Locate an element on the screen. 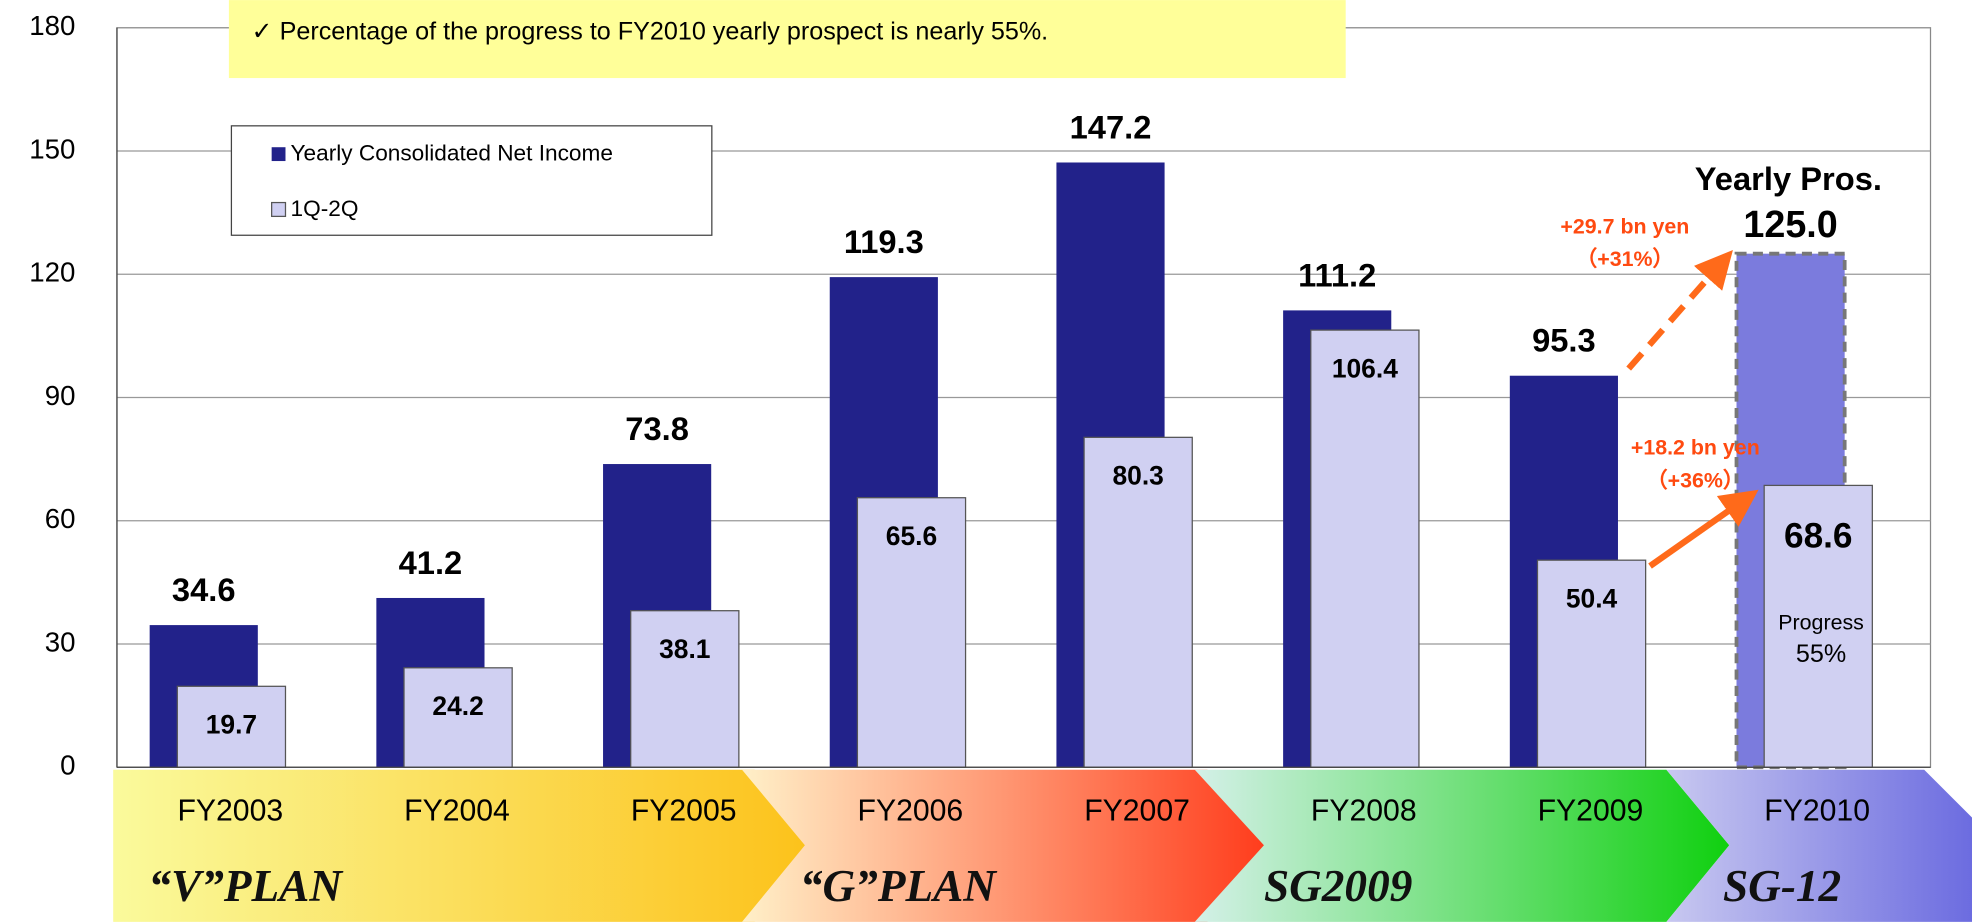  plan-label: “V”PLAN is located at coordinates (246, 886).